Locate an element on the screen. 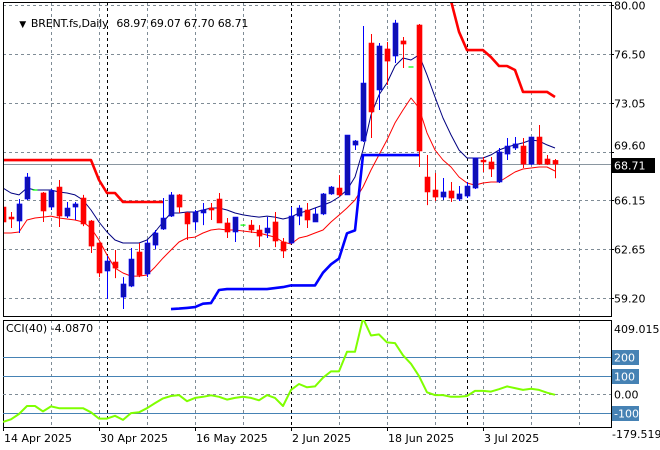 Image resolution: width=660 pixels, height=450 pixels. chart-header: ▼ BRENT.fs,Daily 68.97 69.07 67.70 68.71 is located at coordinates (127, 23).